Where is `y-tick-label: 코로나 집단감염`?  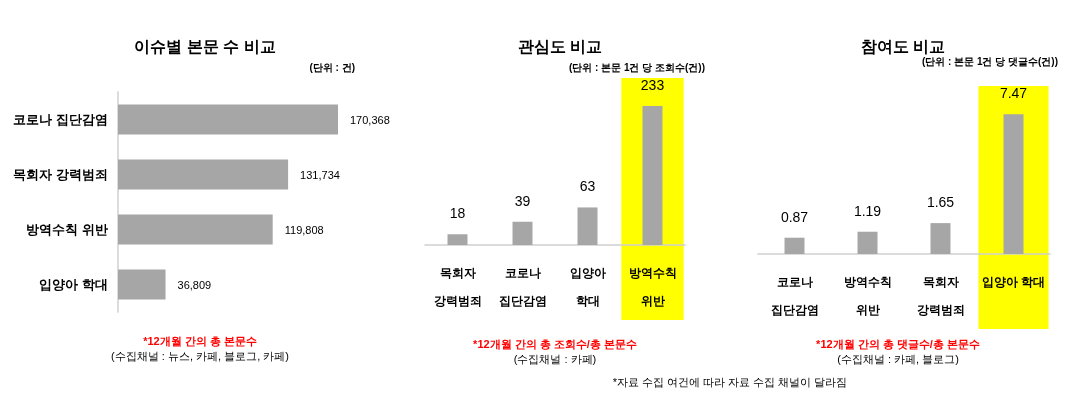
y-tick-label: 코로나 집단감염 is located at coordinates (60, 119).